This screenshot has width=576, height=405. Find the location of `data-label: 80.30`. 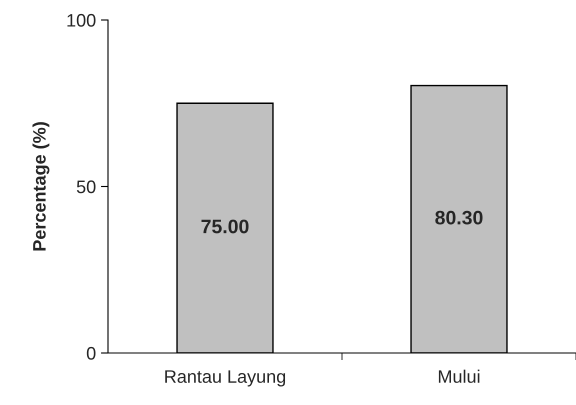

data-label: 80.30 is located at coordinates (459, 217).